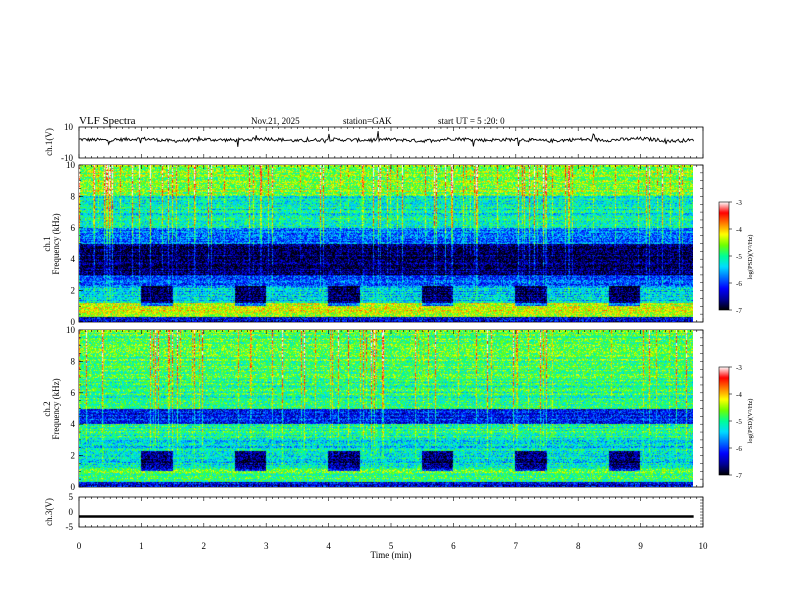  I want to click on ch1-ytick-bottom: -10, so click(67, 158).